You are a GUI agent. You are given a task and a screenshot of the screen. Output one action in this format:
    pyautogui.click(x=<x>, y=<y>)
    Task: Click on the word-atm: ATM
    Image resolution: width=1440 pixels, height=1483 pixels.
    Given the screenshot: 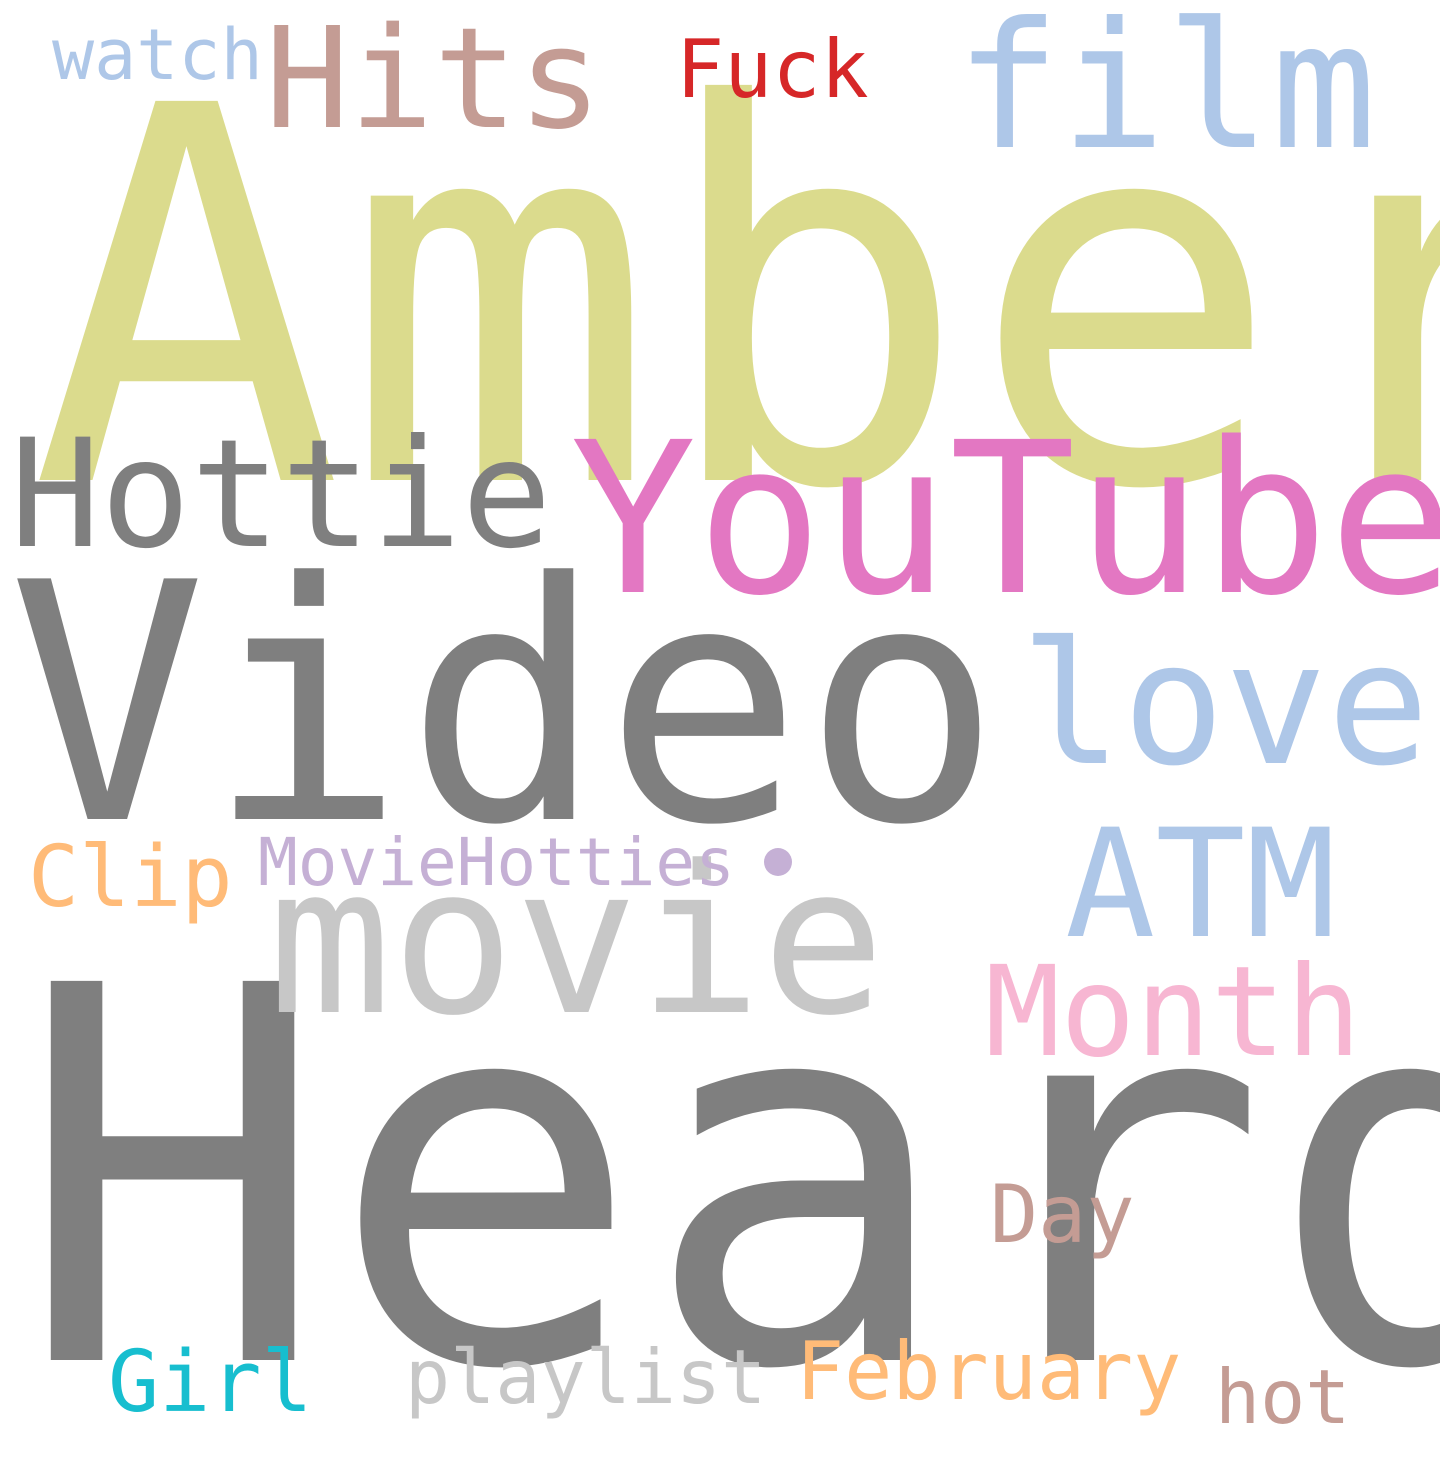 What is the action you would take?
    pyautogui.click(x=1200, y=885)
    